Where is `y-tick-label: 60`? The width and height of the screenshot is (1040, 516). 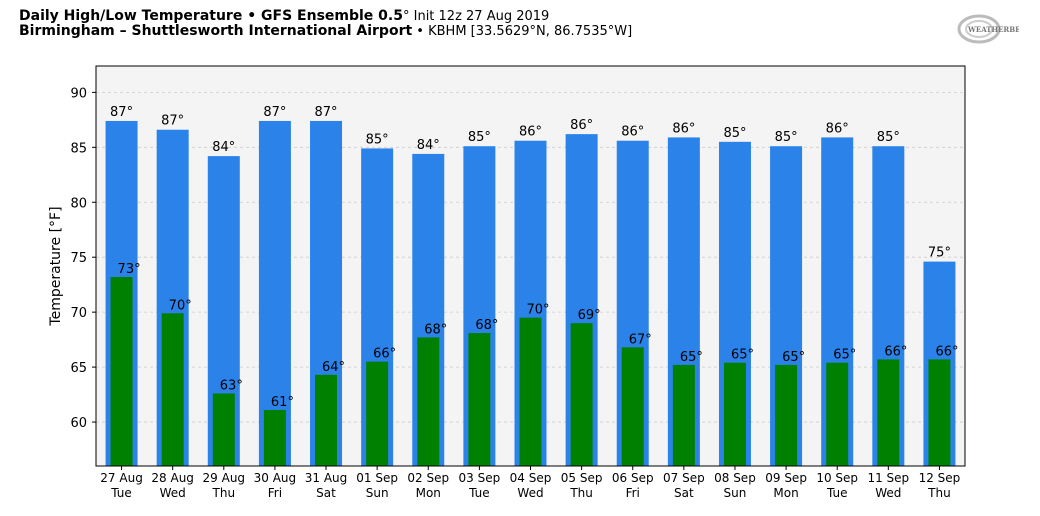
y-tick-label: 60 is located at coordinates (78, 423).